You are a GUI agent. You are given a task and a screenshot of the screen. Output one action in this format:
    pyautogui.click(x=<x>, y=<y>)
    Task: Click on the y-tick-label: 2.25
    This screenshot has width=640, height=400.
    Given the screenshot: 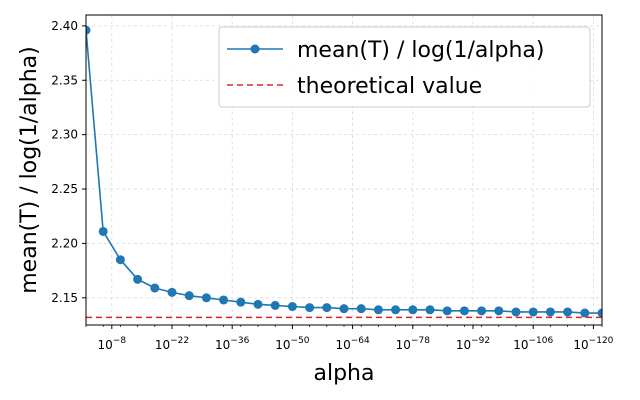 What is the action you would take?
    pyautogui.click(x=64, y=189)
    